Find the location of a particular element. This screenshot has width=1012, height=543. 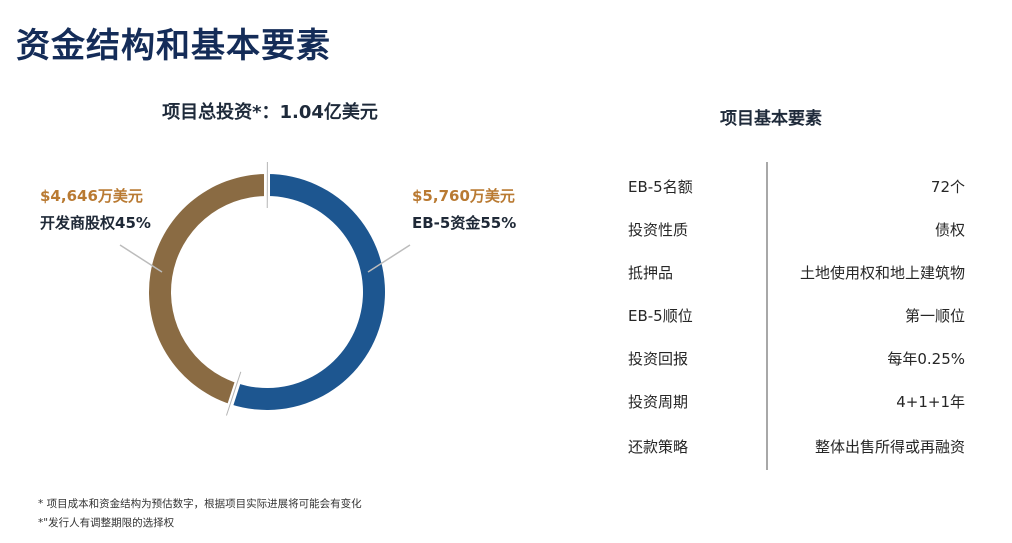

row-key: EB-5名额 is located at coordinates (660, 187).